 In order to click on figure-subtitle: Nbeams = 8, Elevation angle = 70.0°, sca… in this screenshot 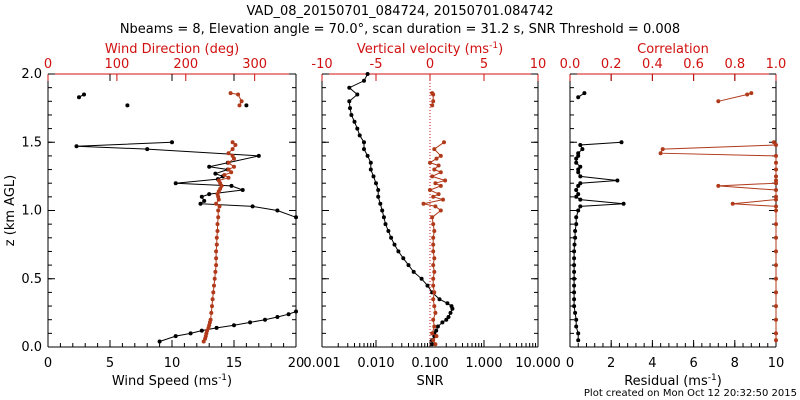, I will do `click(400, 29)`.